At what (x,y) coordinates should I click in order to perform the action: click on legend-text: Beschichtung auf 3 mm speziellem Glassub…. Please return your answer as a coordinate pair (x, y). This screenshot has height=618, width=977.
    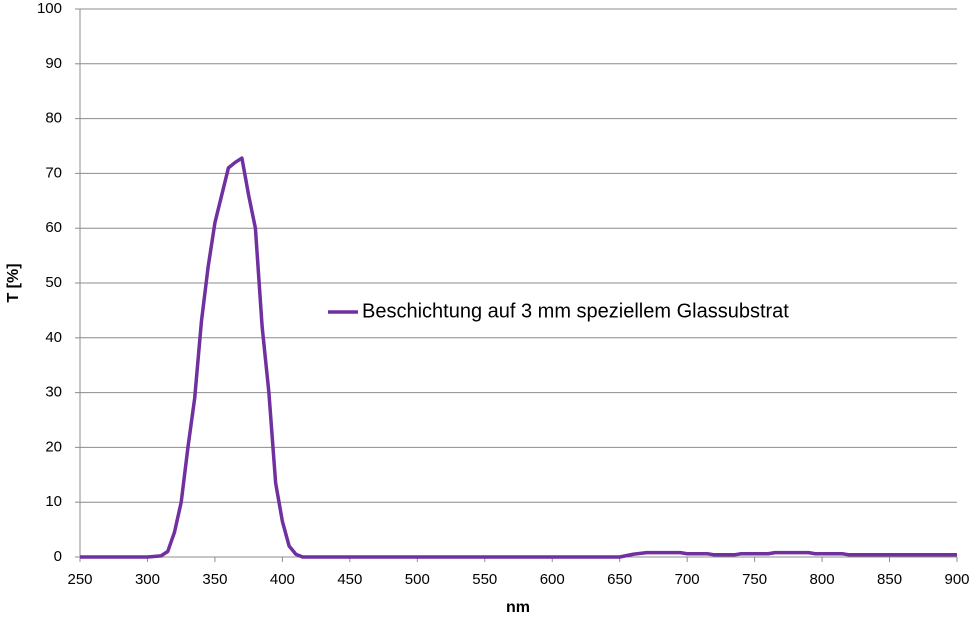
    Looking at the image, I should click on (575, 311).